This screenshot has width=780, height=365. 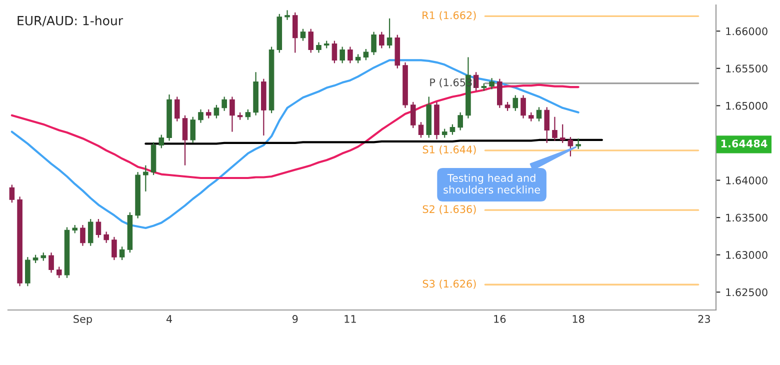 What do you see at coordinates (449, 15) in the screenshot?
I see `ref-line-label: R1 (1.662)` at bounding box center [449, 15].